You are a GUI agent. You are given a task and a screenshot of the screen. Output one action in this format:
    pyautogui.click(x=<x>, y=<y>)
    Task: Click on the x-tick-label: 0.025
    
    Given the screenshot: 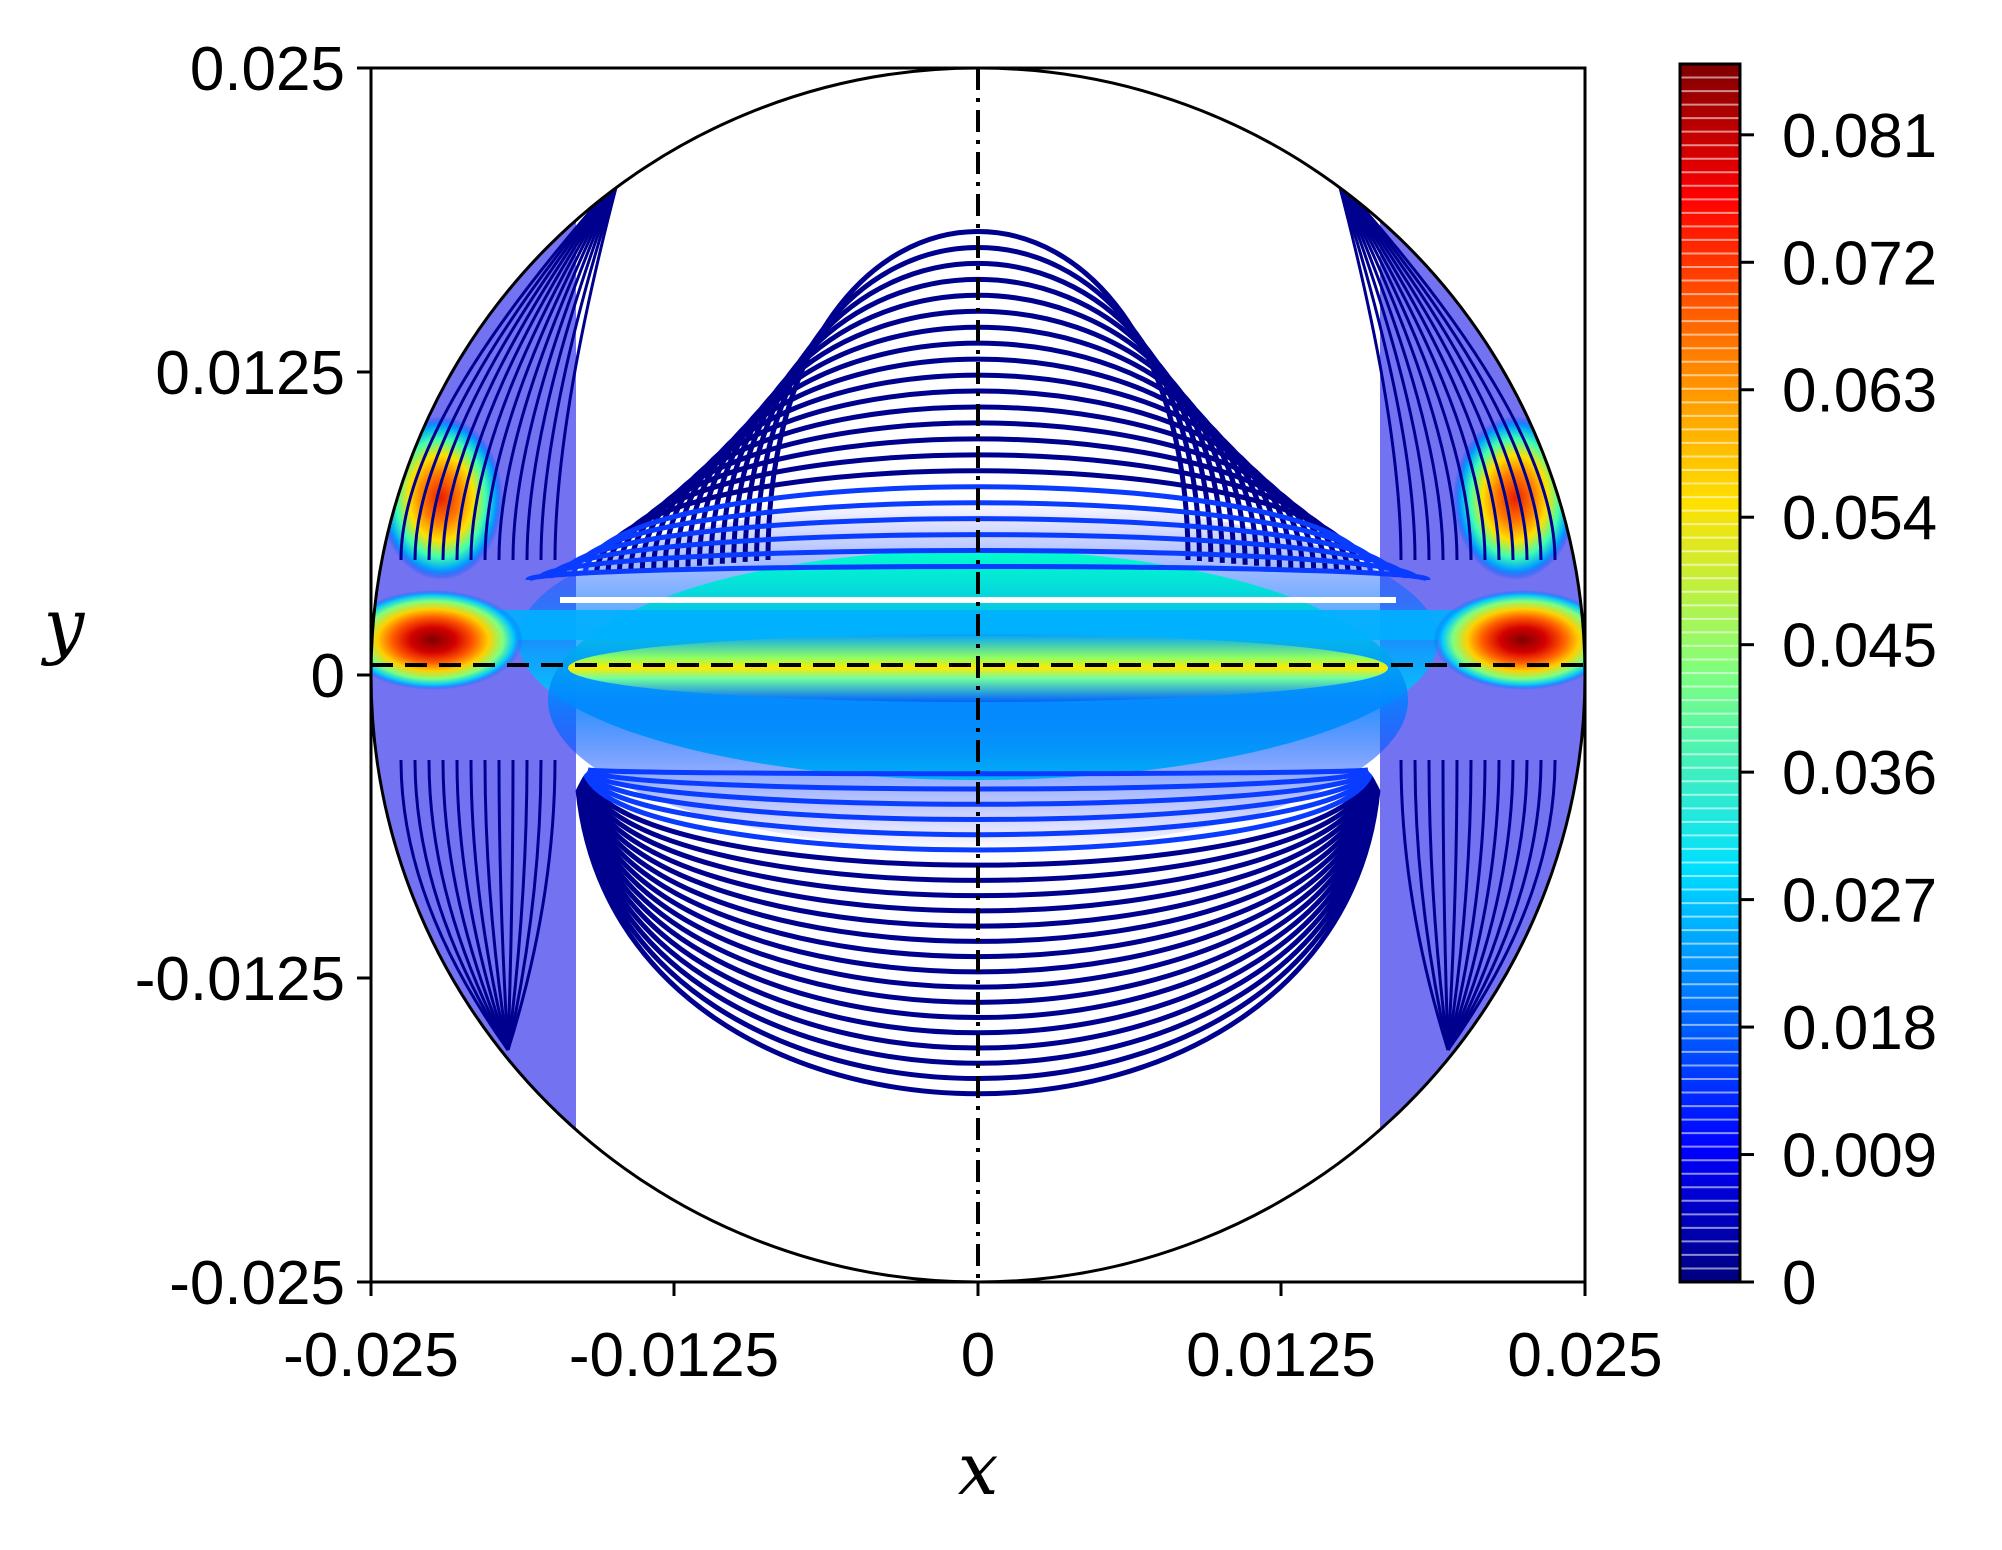 What is the action you would take?
    pyautogui.click(x=1584, y=1355)
    